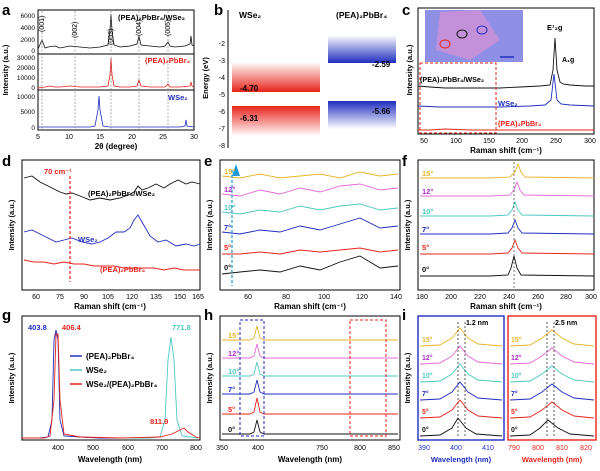 This screenshot has height=471, width=600. I want to click on i-left-xtick-400: 400, so click(456, 448).